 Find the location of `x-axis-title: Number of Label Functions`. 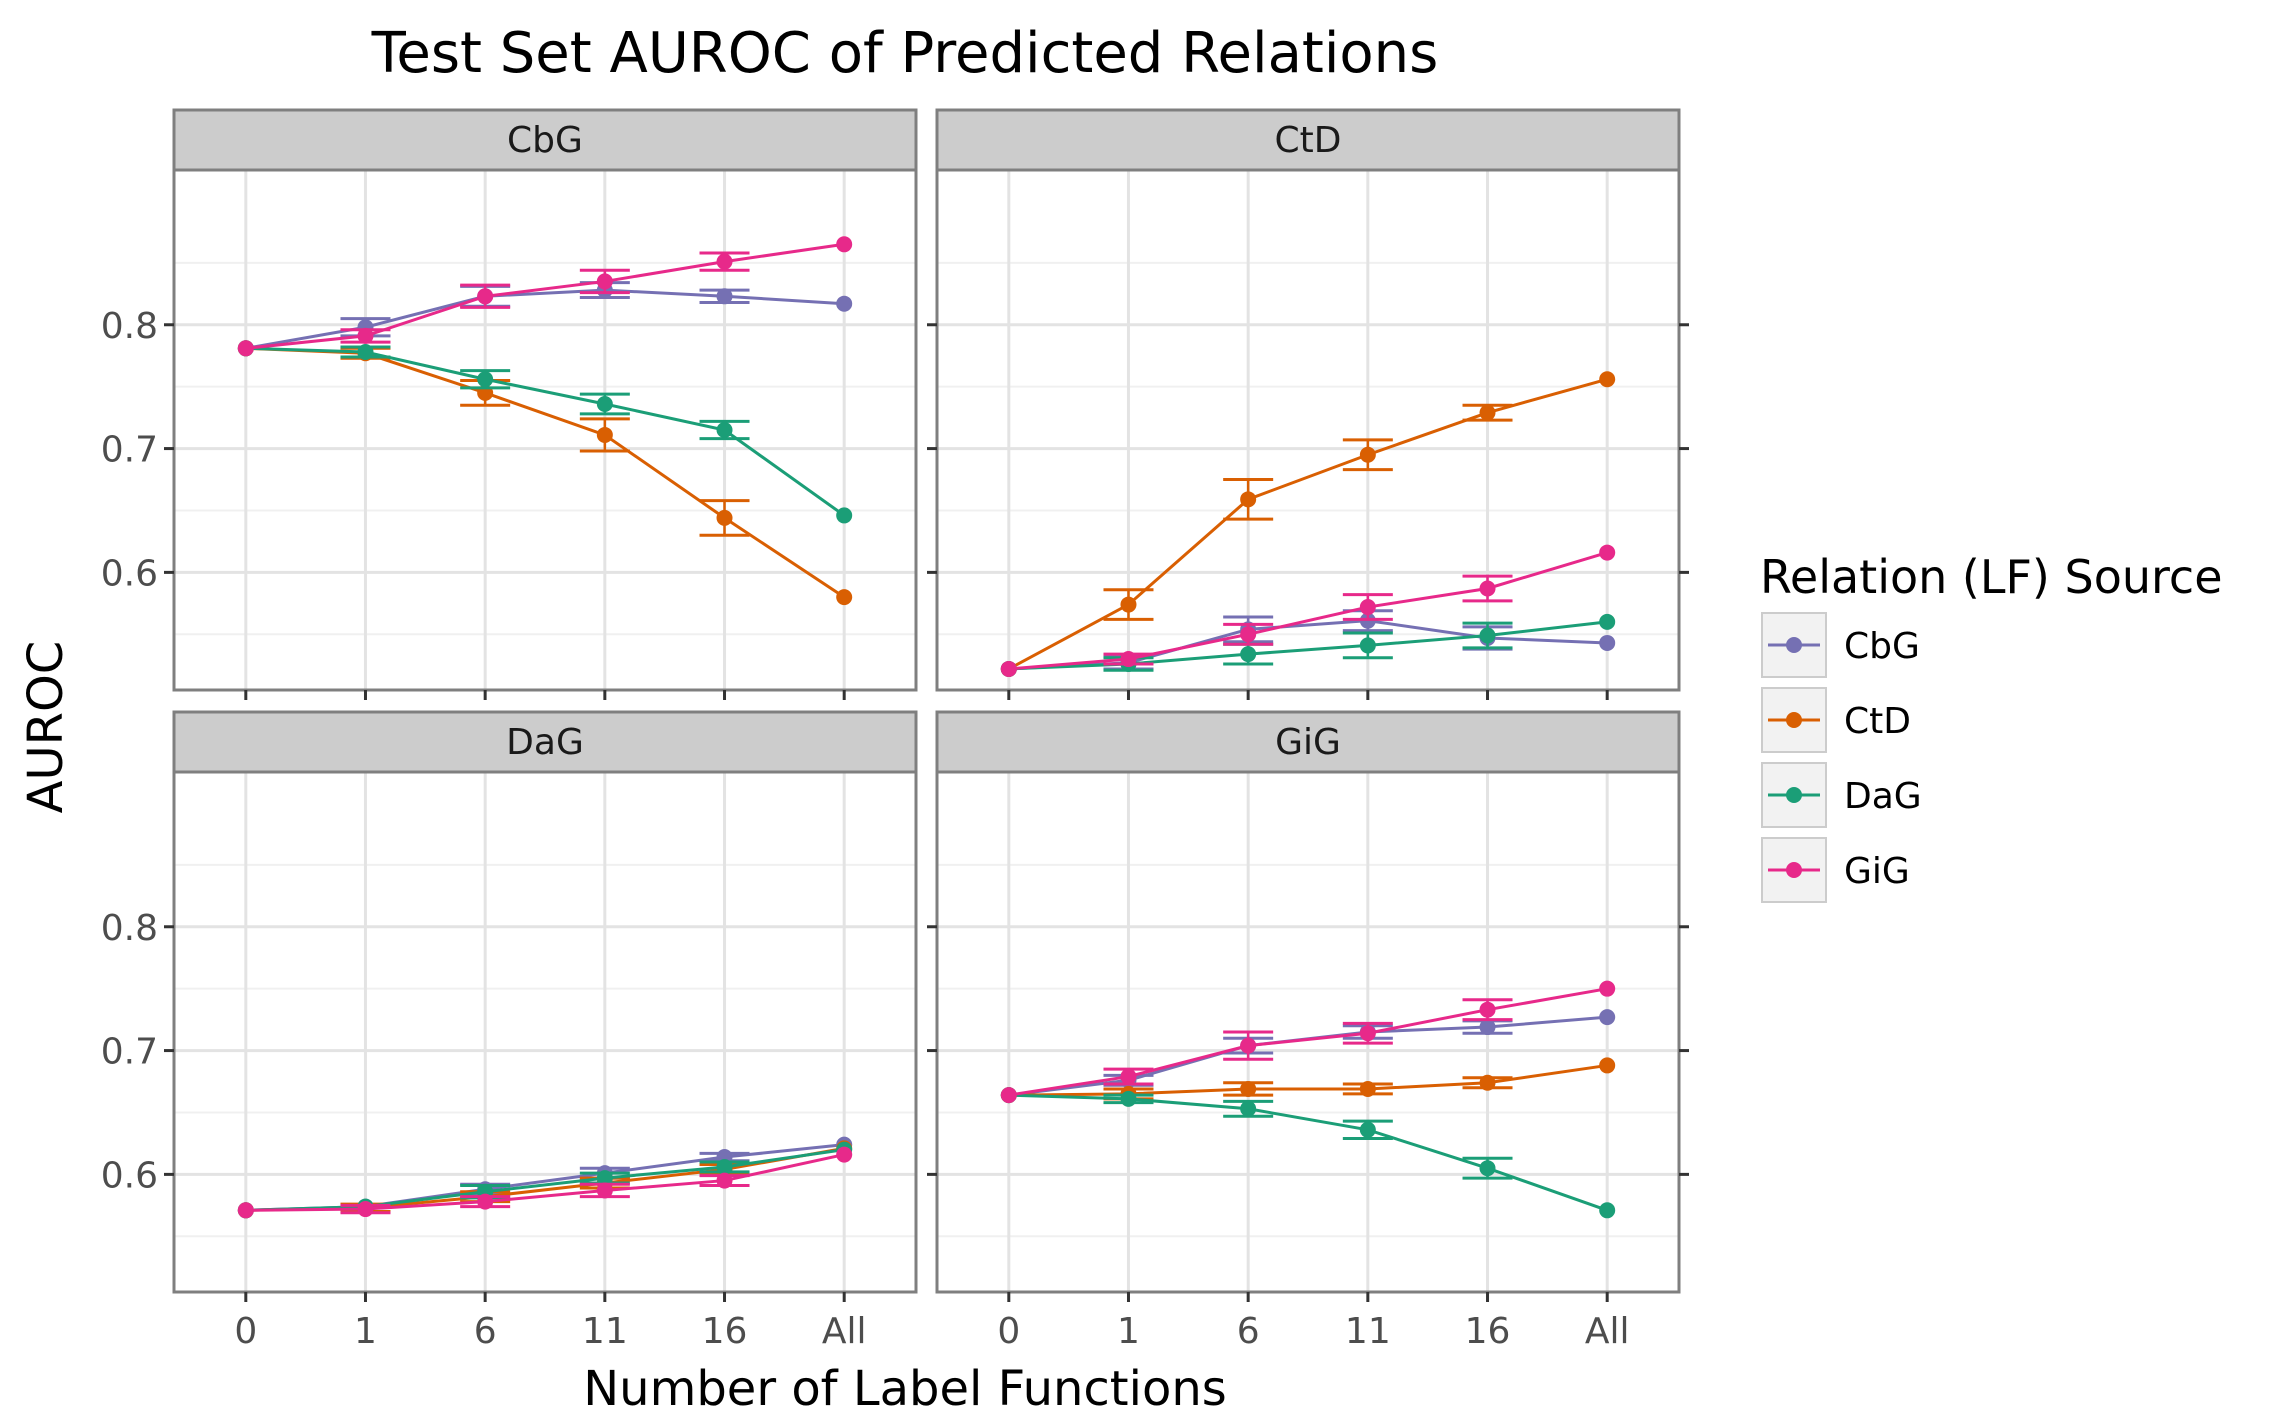

x-axis-title: Number of Label Functions is located at coordinates (905, 1389).